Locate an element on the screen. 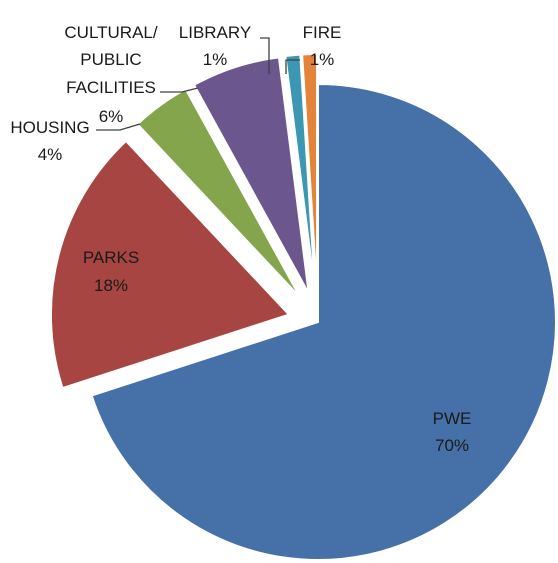 This screenshot has width=558, height=563. percent-pwe: 70% is located at coordinates (452, 445).